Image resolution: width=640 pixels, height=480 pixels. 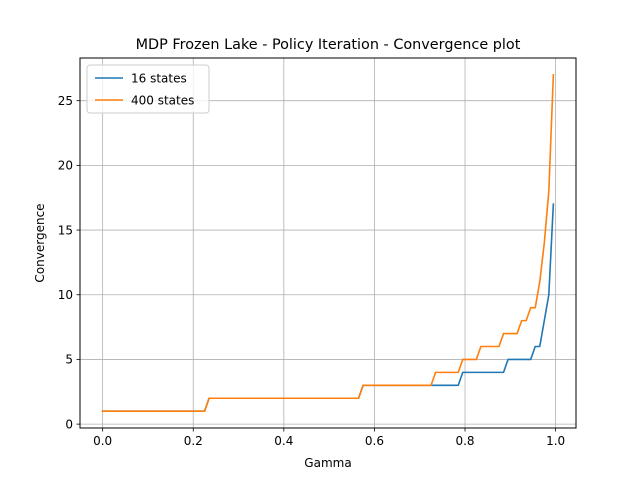 I want to click on x-tick-label: 1.0, so click(x=555, y=441).